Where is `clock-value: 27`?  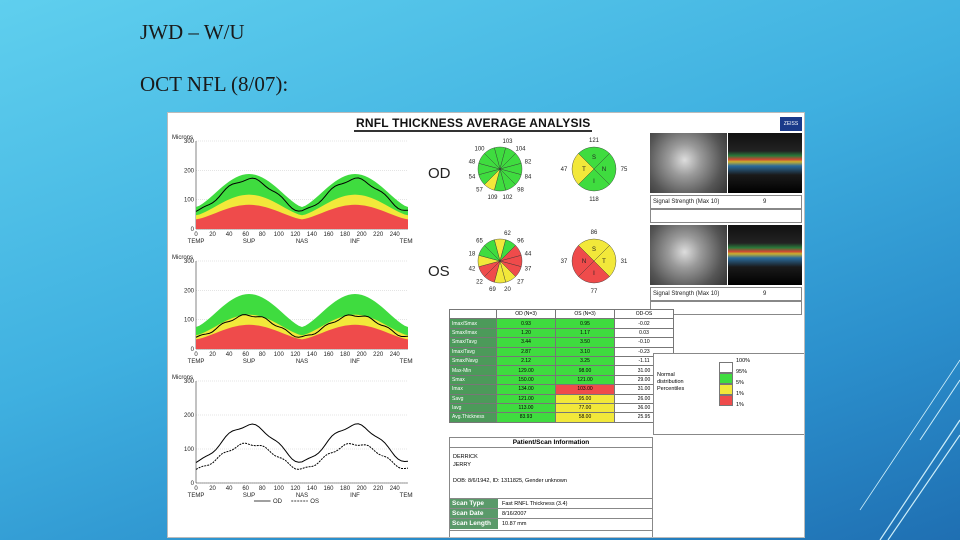
clock-value: 27 is located at coordinates (520, 283).